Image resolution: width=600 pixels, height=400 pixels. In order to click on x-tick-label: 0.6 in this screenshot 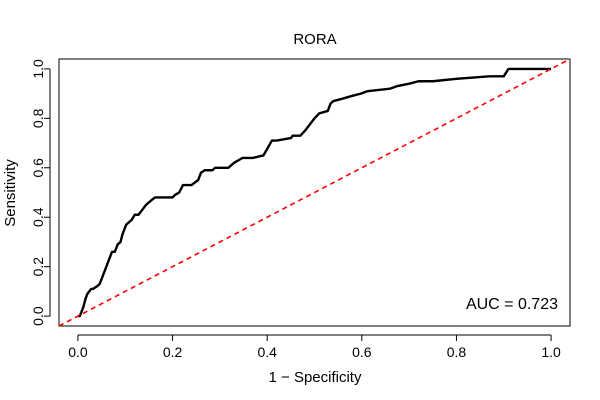, I will do `click(362, 352)`.